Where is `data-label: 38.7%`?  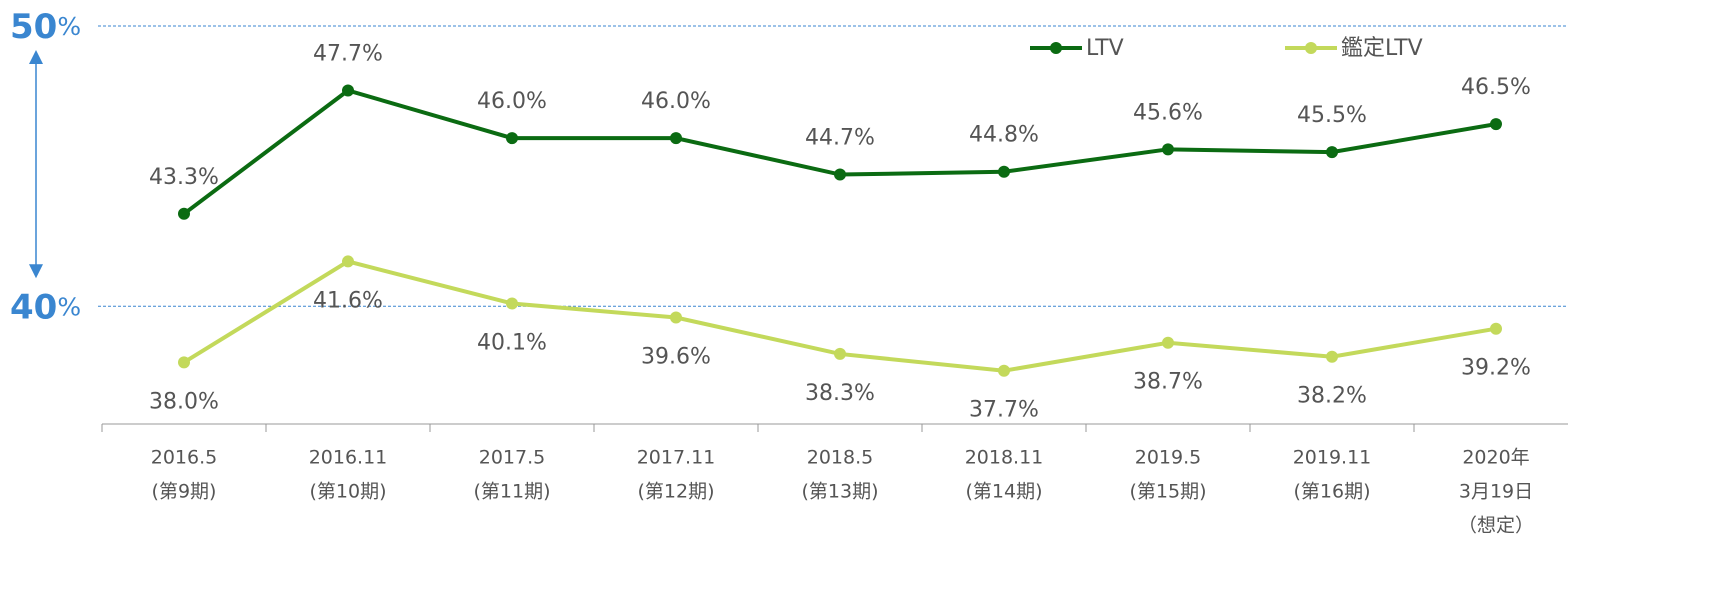
data-label: 38.7% is located at coordinates (1168, 382).